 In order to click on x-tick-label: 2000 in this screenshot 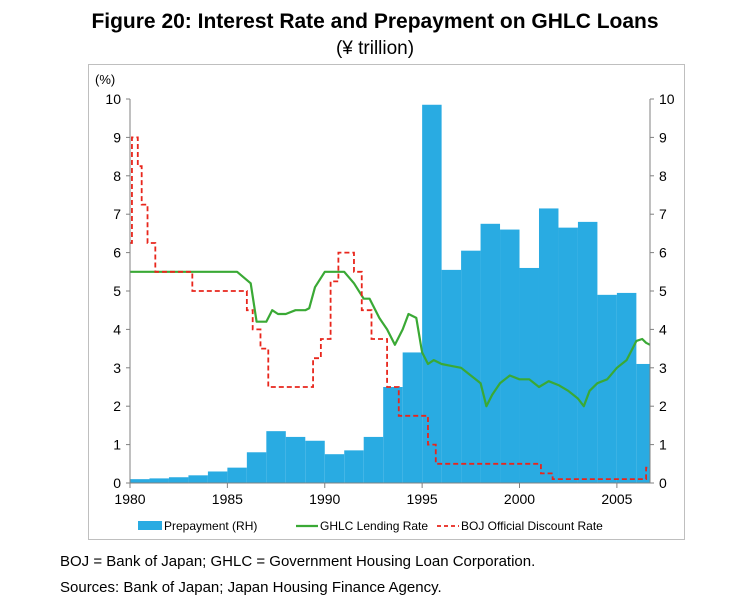, I will do `click(519, 499)`.